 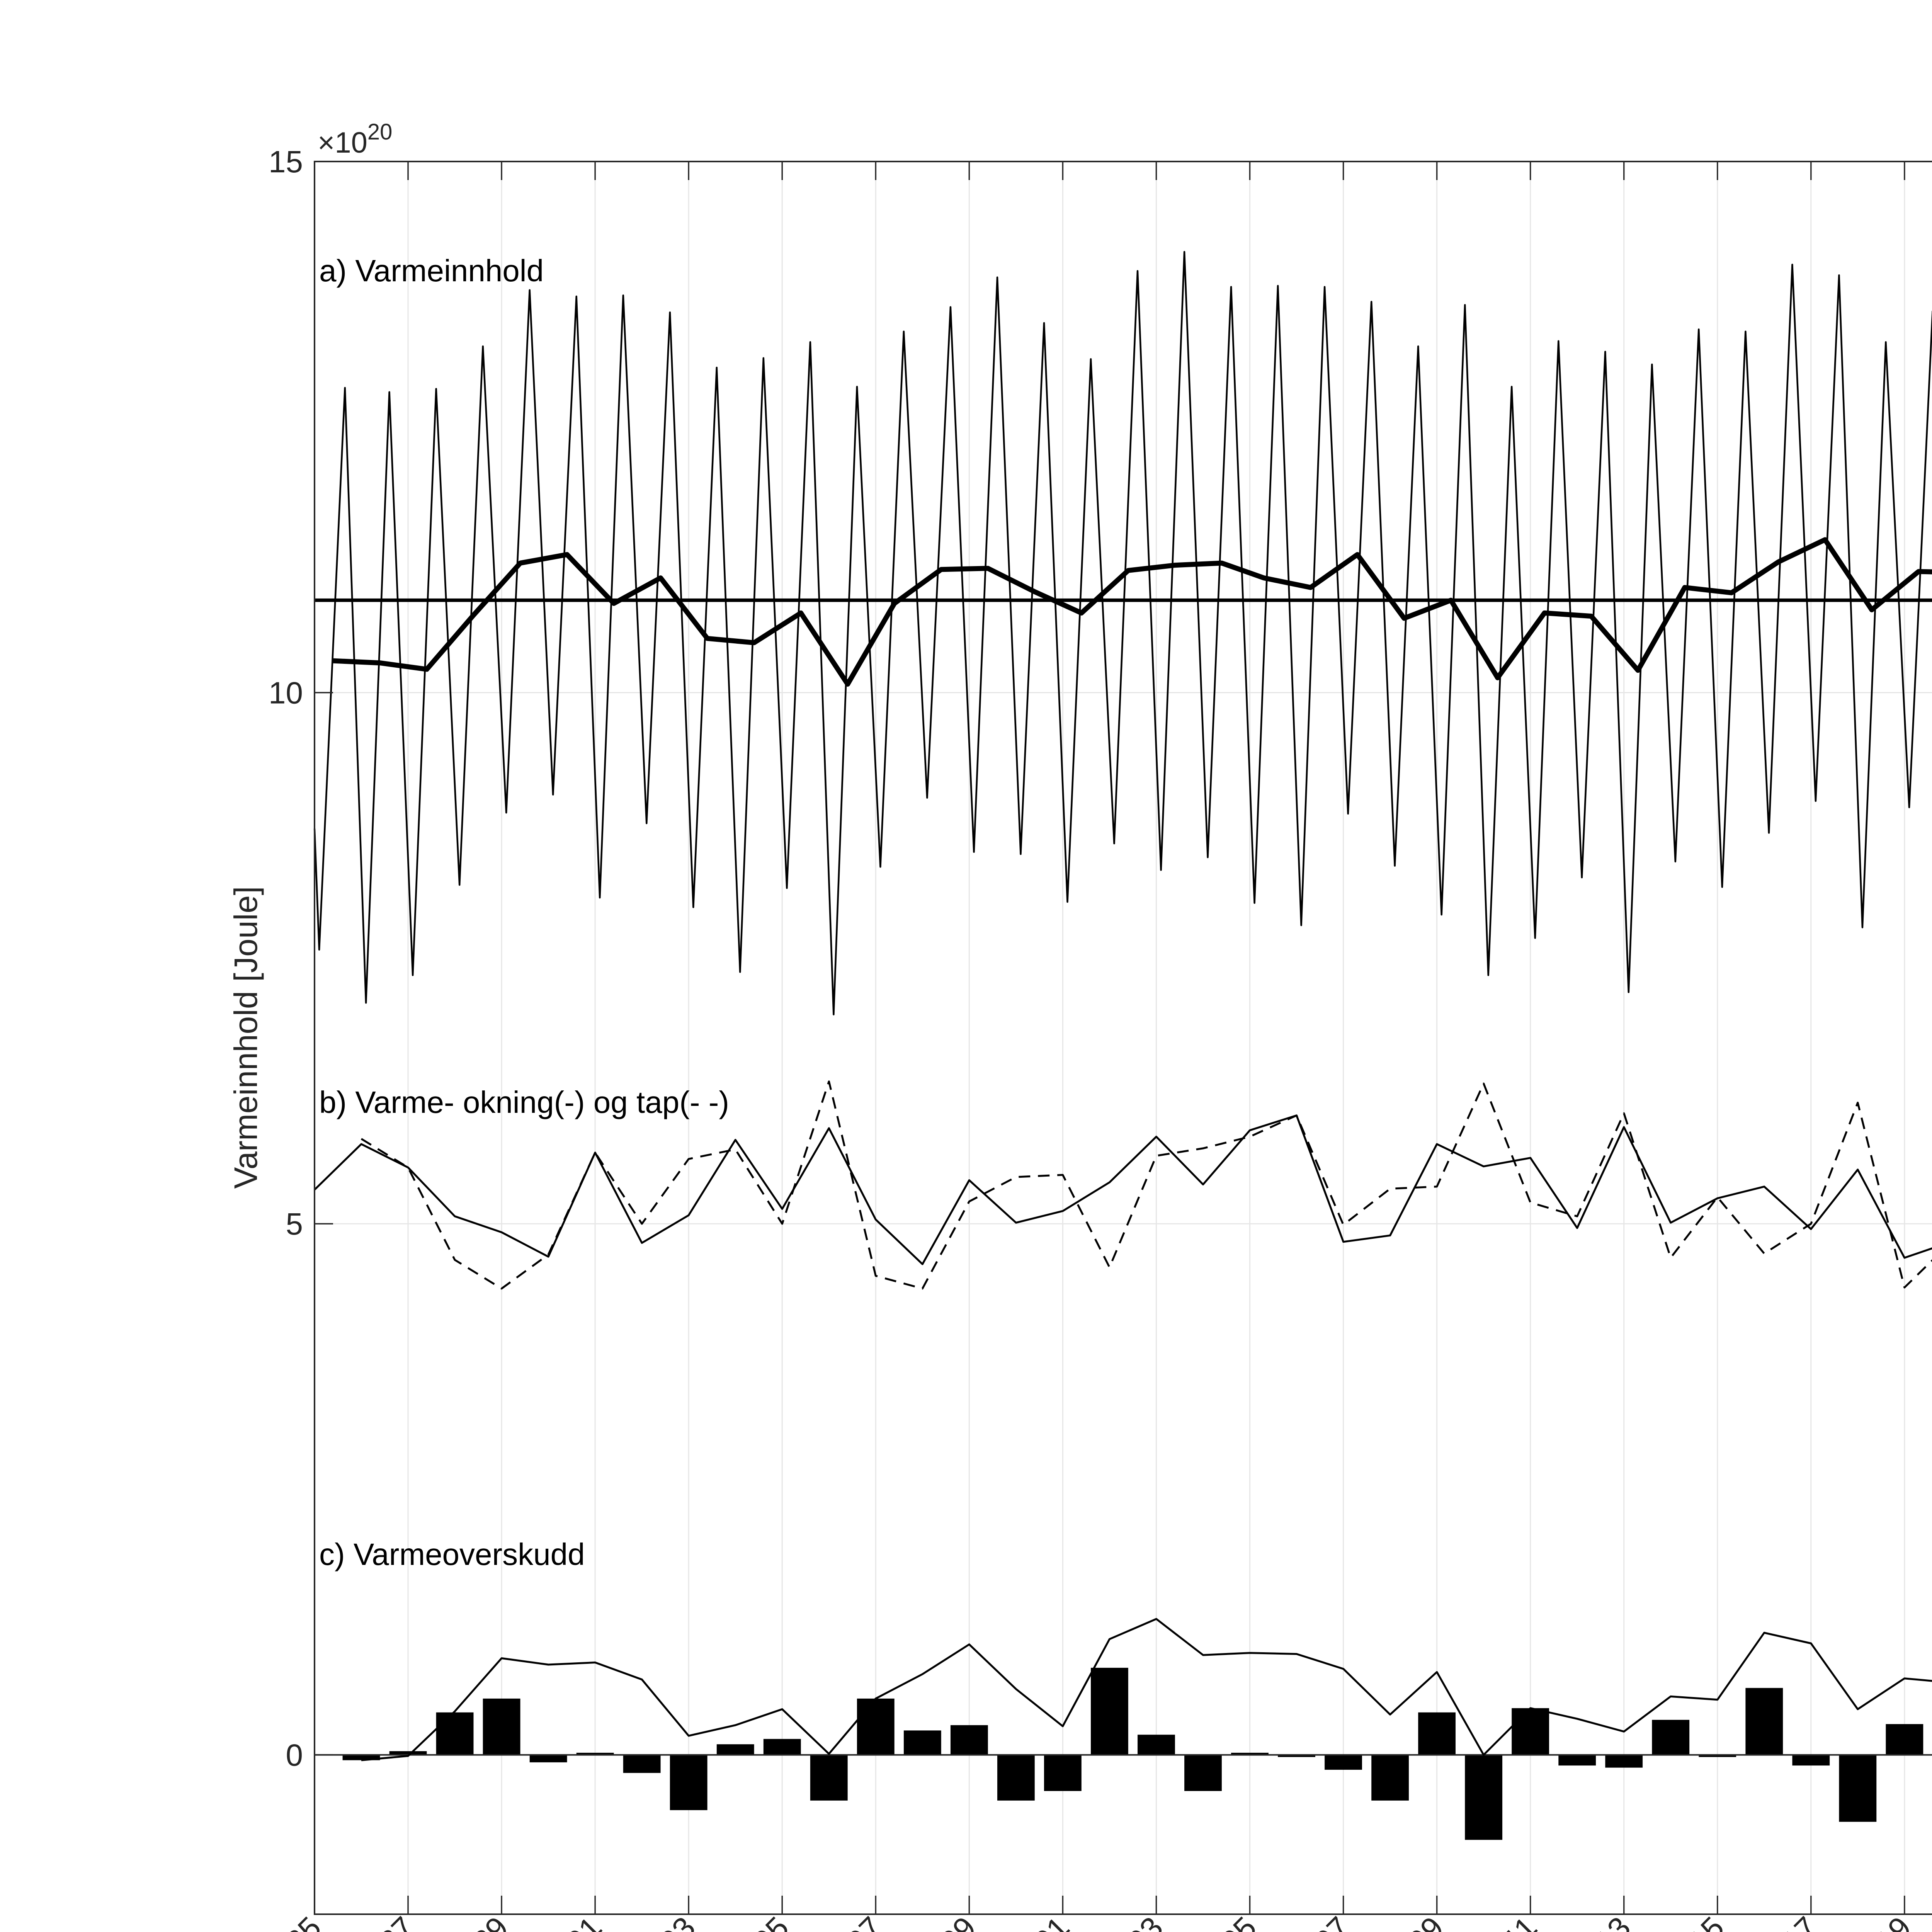 I want to click on cumulative-surplus-line, so click(x=1147, y=1689).